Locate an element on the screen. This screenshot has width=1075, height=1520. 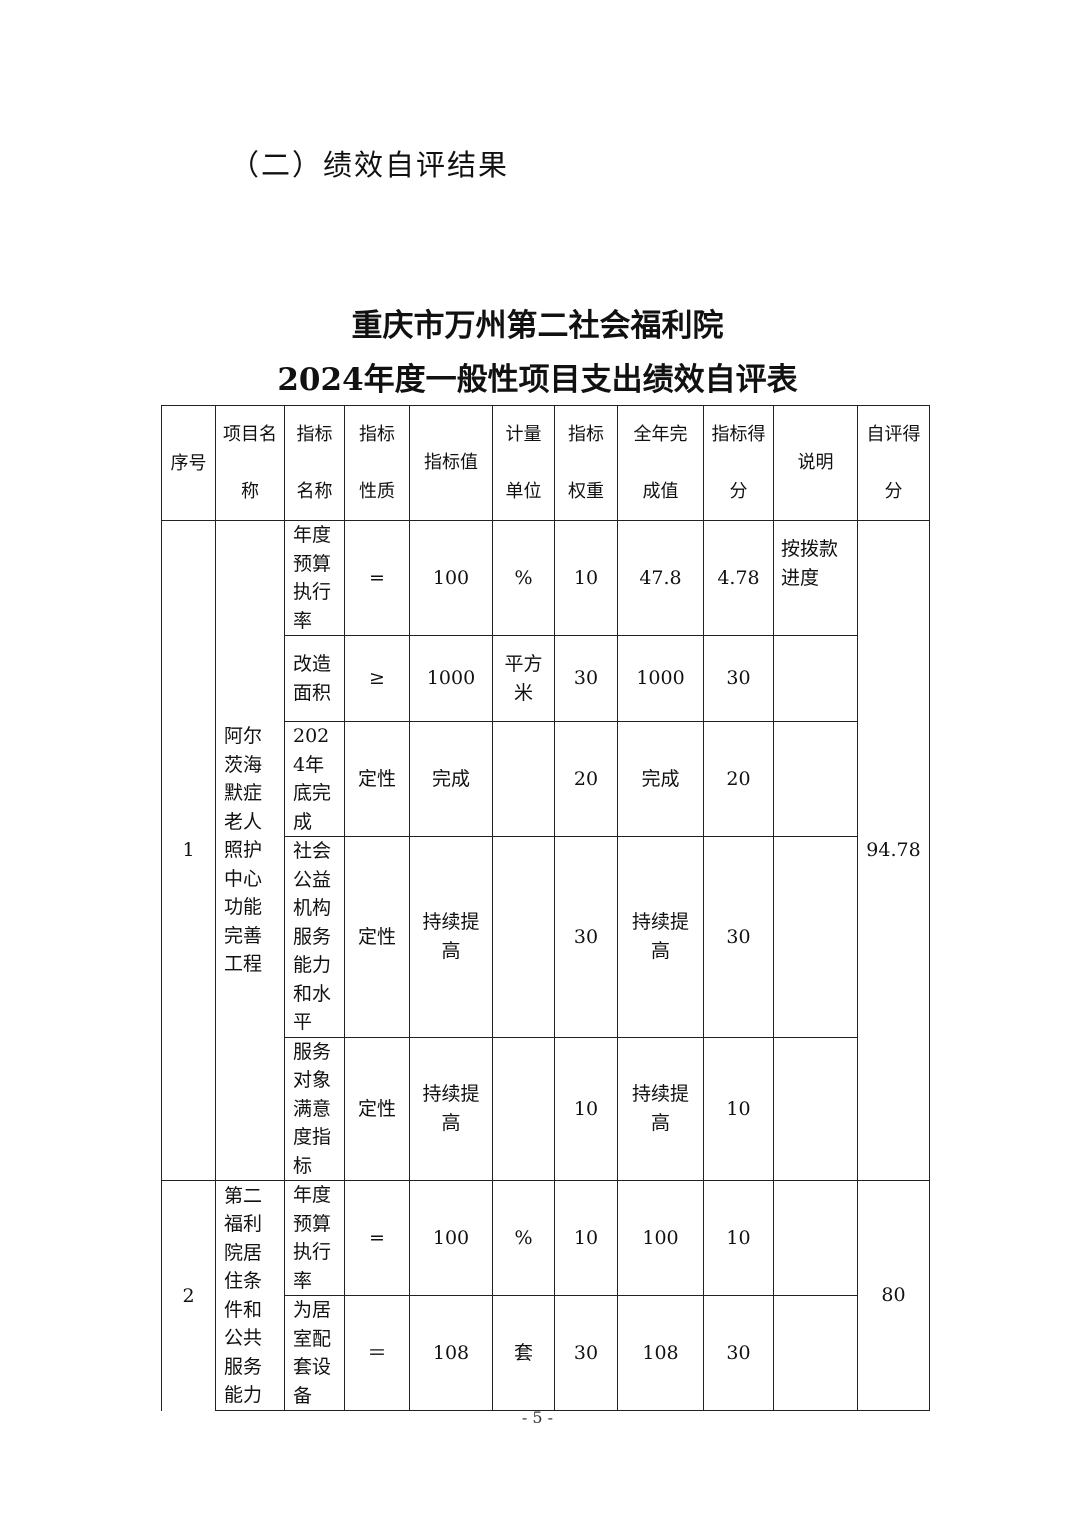
header-points: 指标得分 is located at coordinates (738, 463).